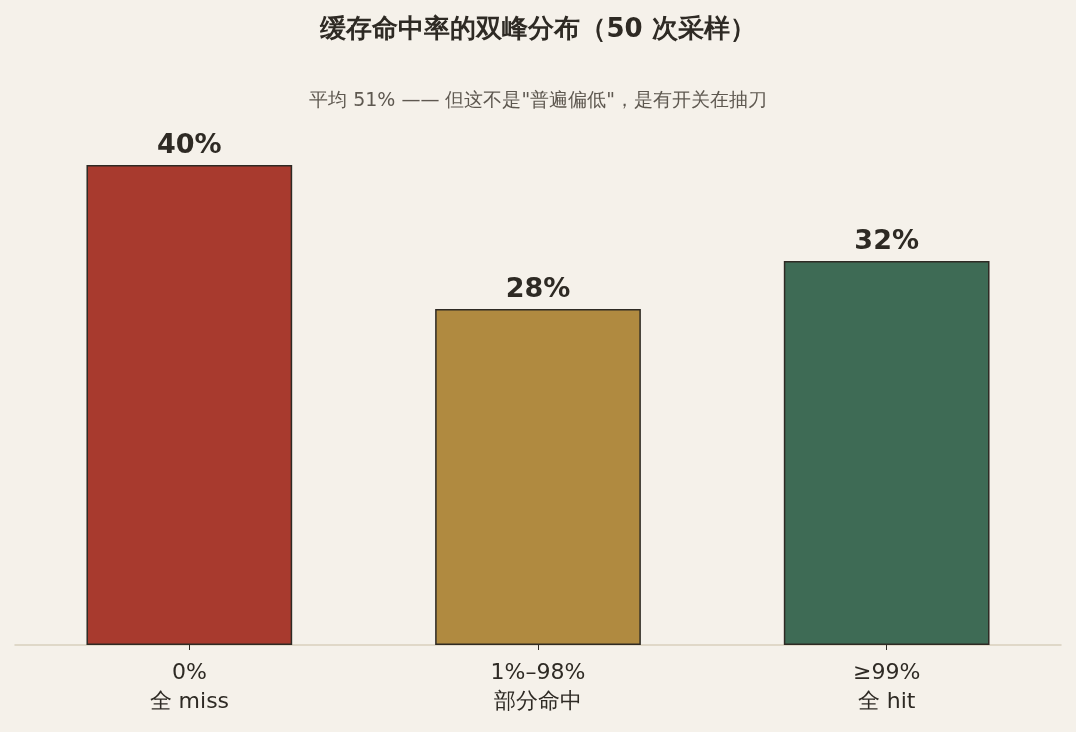  What do you see at coordinates (189, 686) in the screenshot?
I see `x-tick-label: 0% 全 miss` at bounding box center [189, 686].